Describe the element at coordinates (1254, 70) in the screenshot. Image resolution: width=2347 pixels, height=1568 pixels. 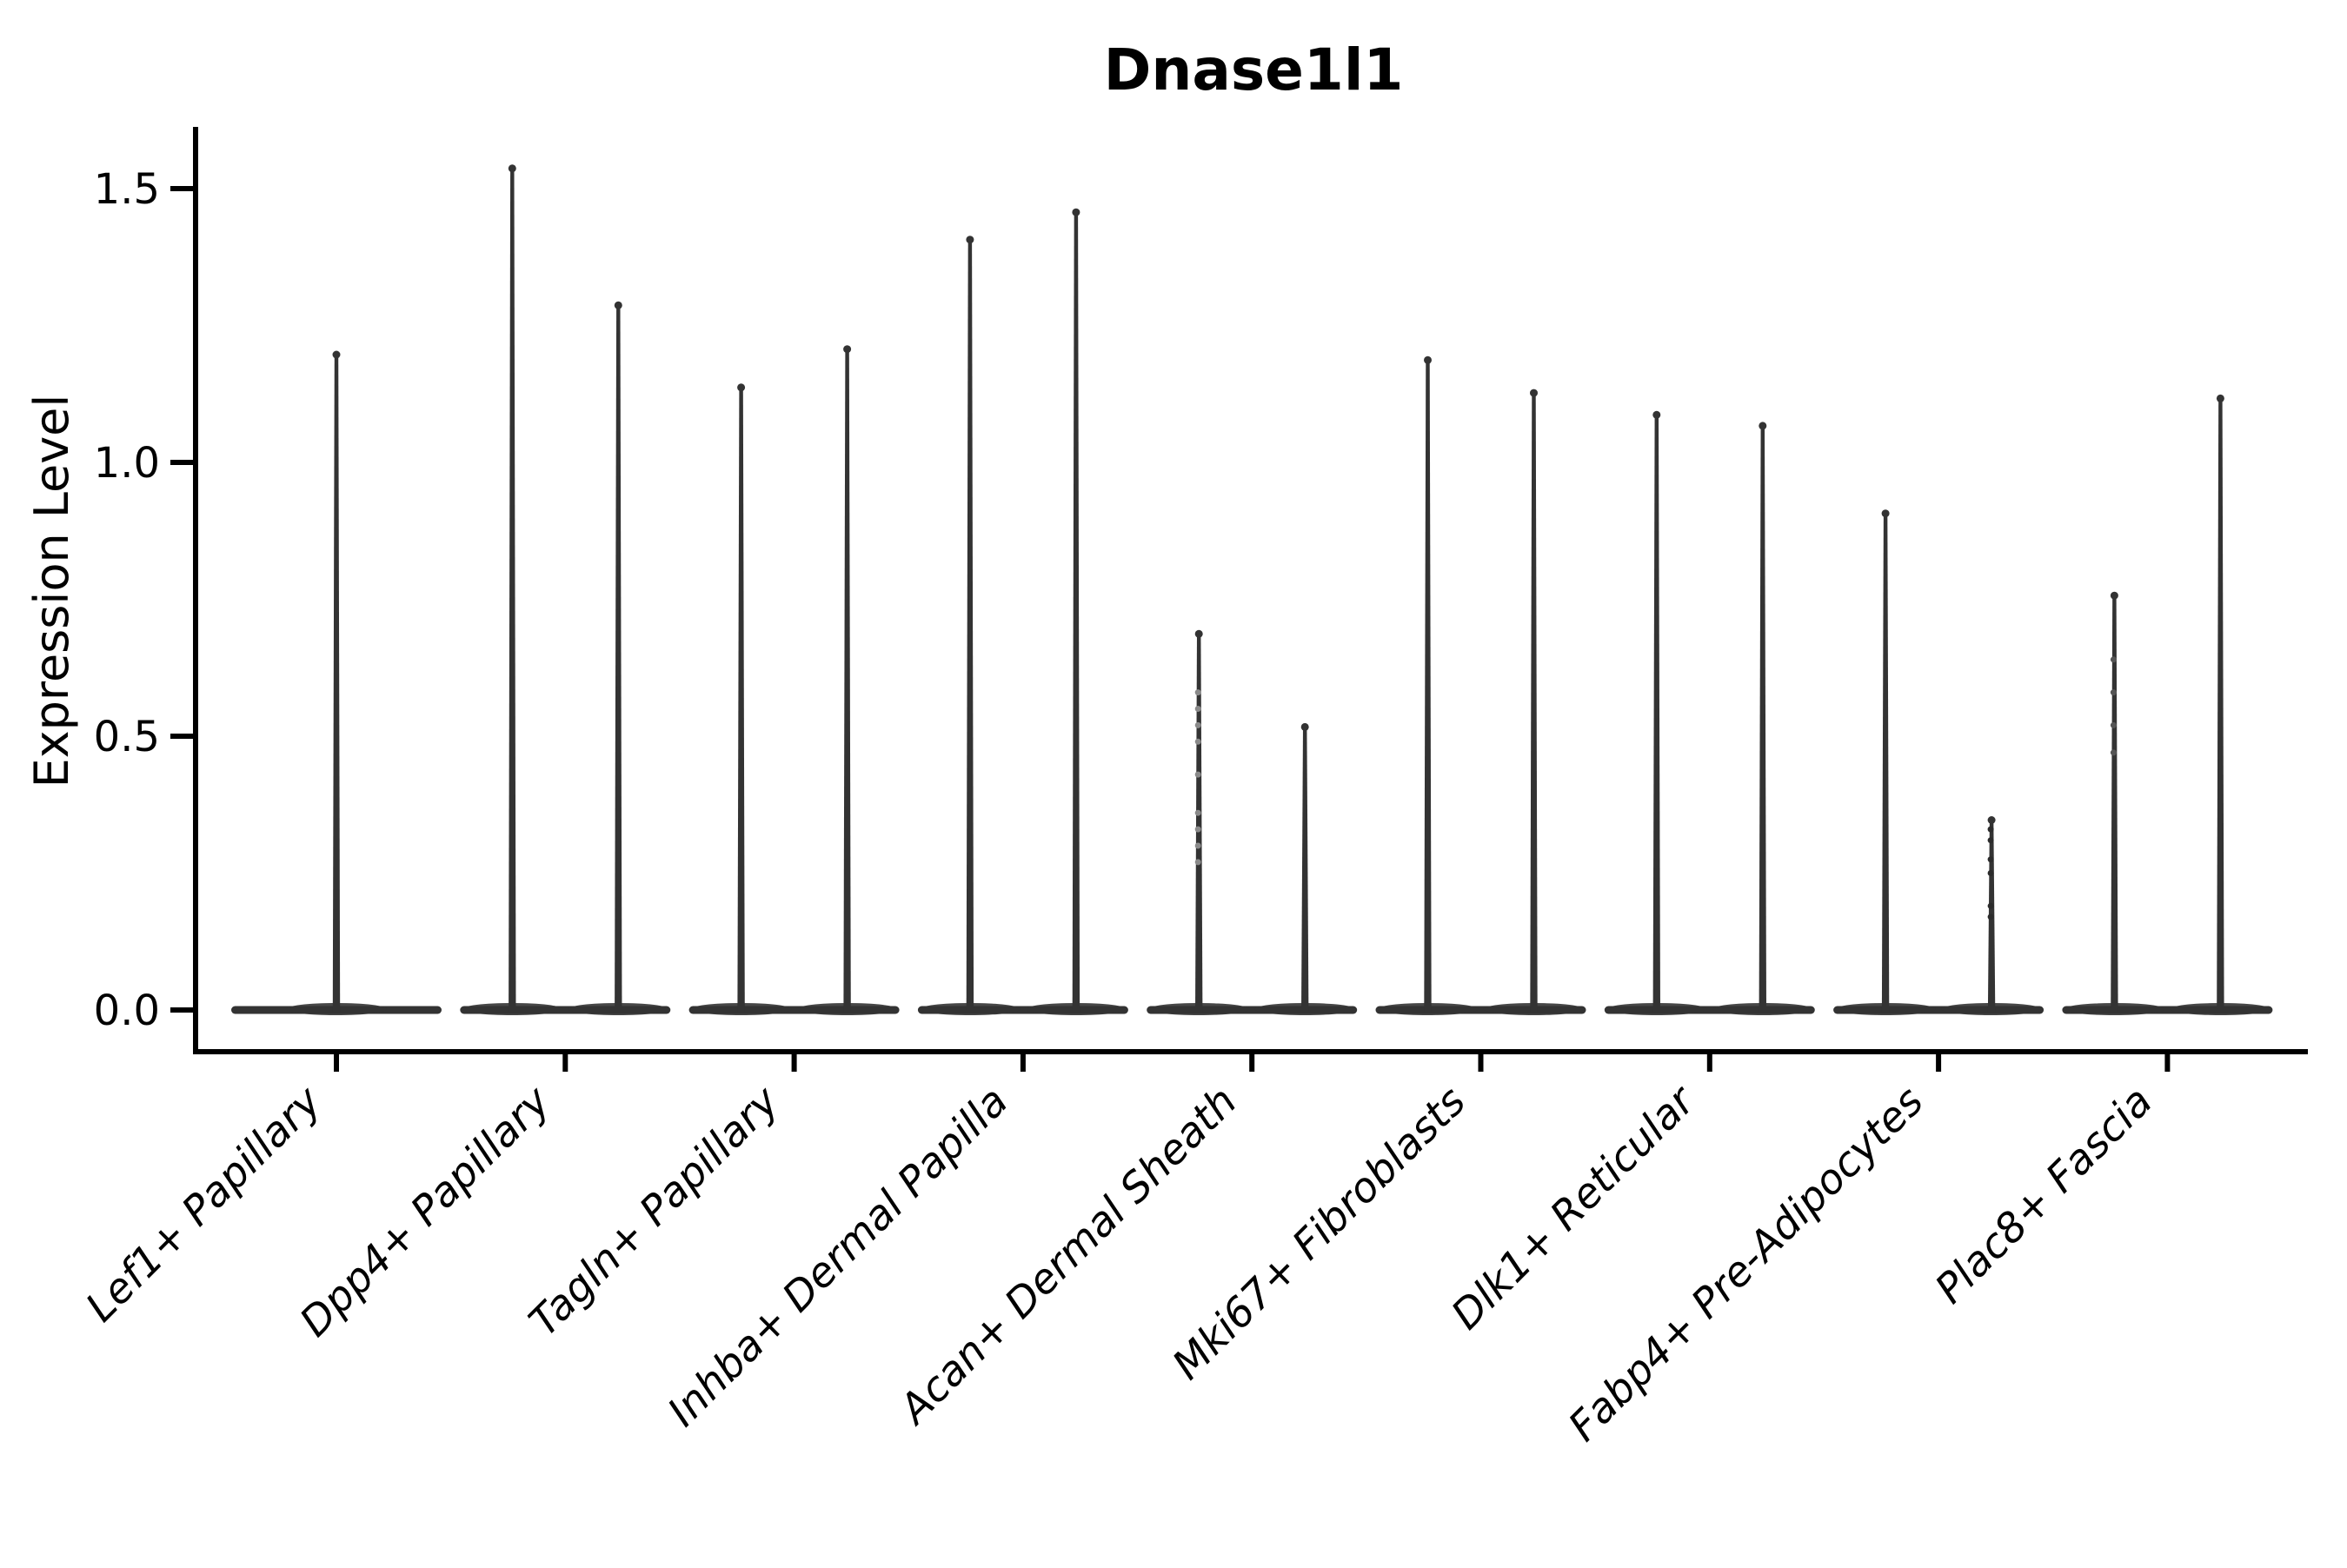
I see `chart-title: Dnase1l1` at that location.